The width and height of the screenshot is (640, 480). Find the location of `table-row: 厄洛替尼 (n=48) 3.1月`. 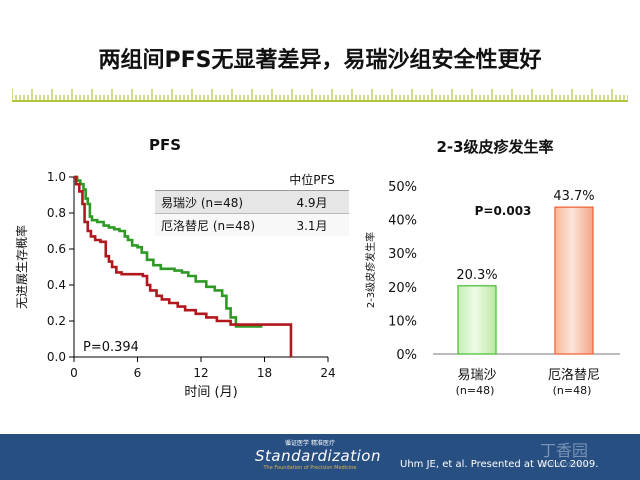

table-row: 厄洛替尼 (n=48) 3.1月 is located at coordinates (252, 224).